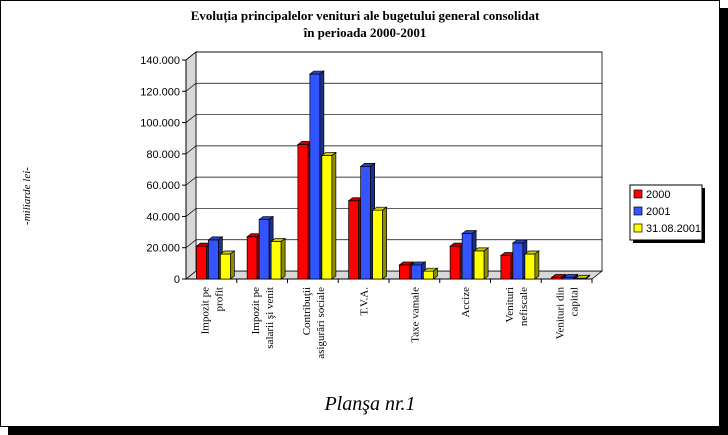 Image resolution: width=728 pixels, height=435 pixels. I want to click on x-tick-label: salarii şi venit, so click(270, 318).